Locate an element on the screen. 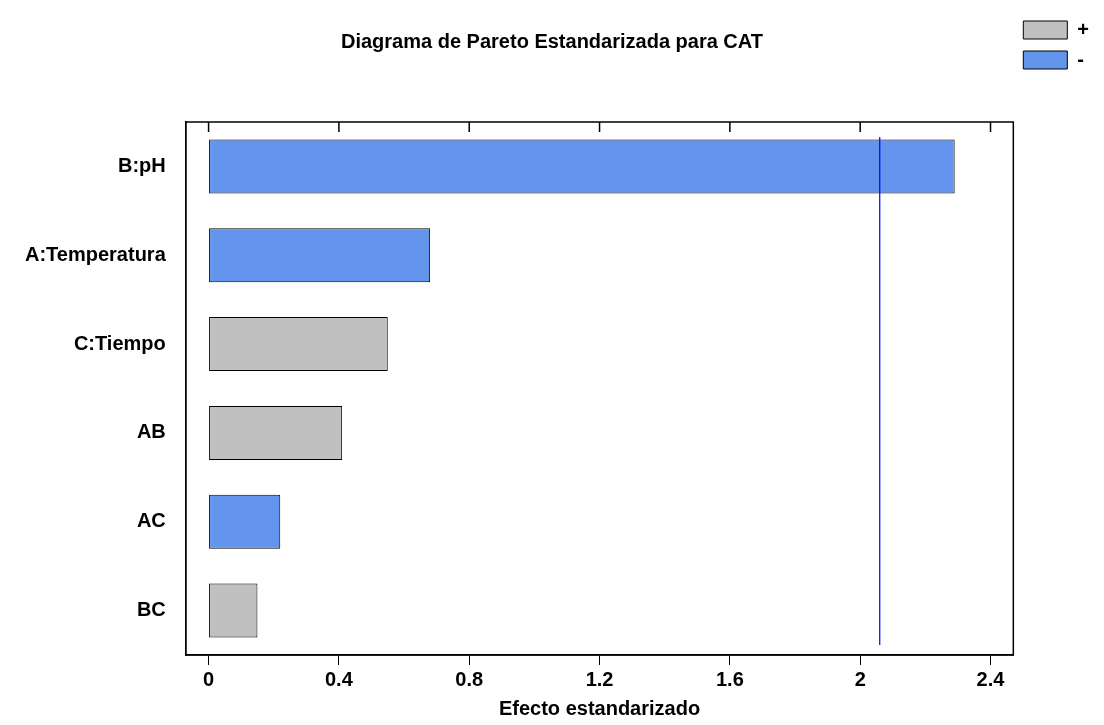  x-axis-title: Efecto estandarizado is located at coordinates (599, 707).